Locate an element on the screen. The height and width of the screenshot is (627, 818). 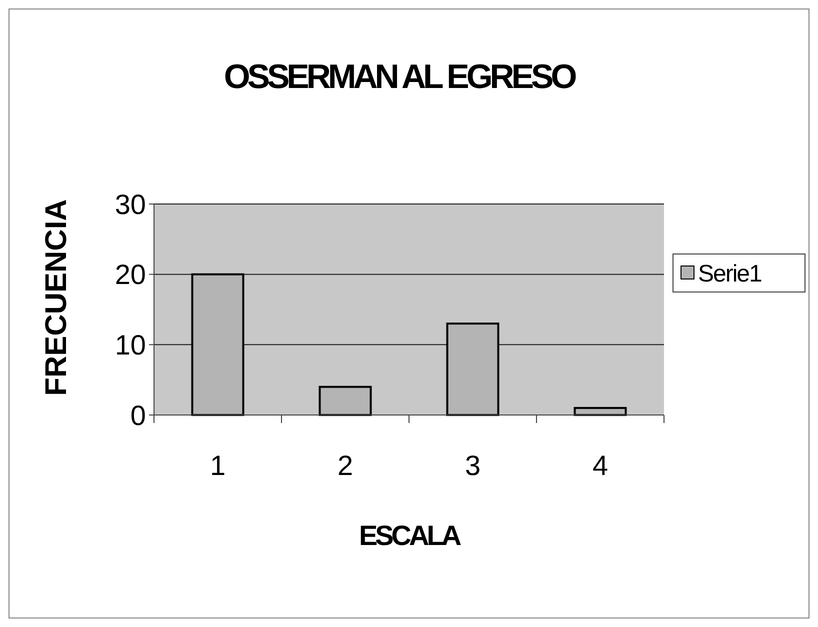
y-tick-label: 10 is located at coordinates (130, 344).